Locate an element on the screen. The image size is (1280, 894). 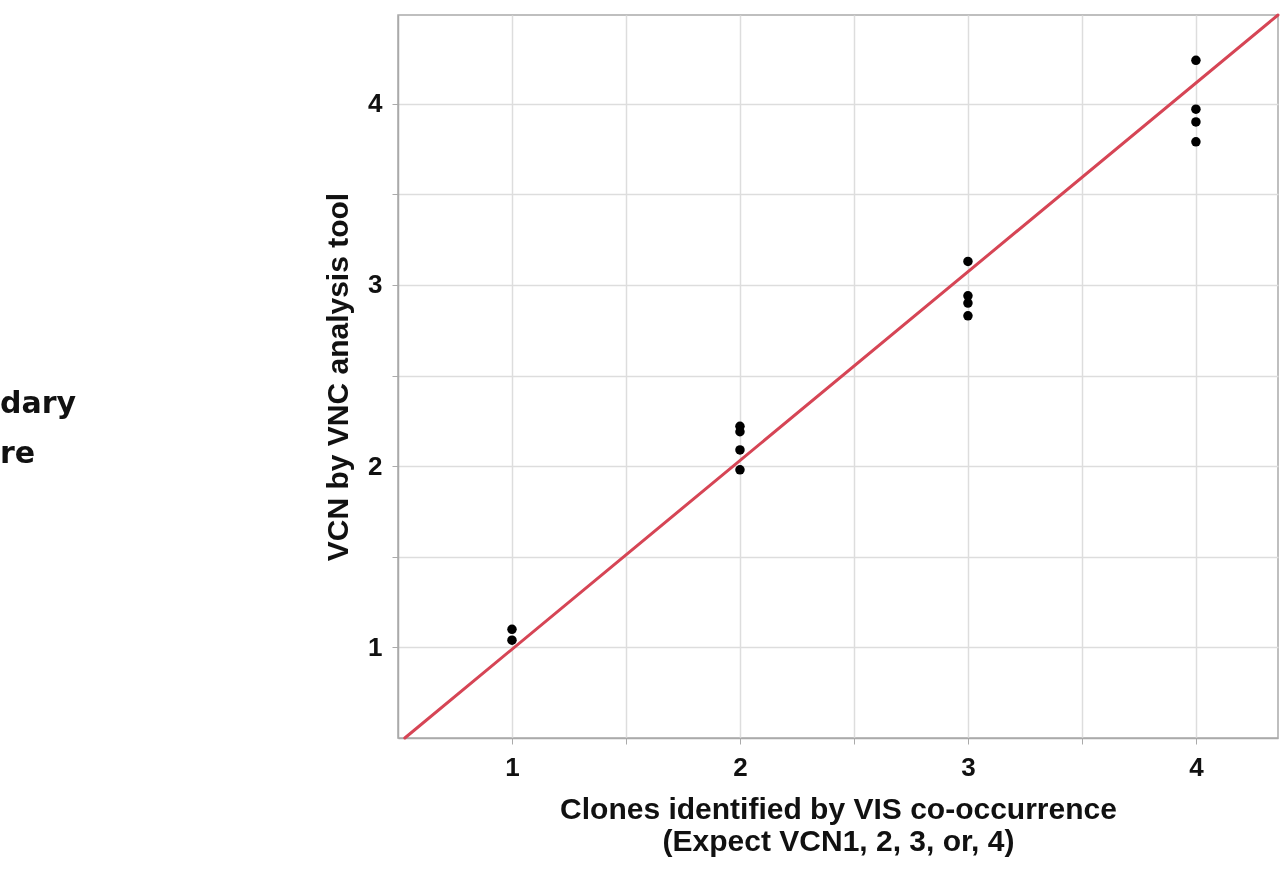
y-tick-label: 2 is located at coordinates (375, 465).